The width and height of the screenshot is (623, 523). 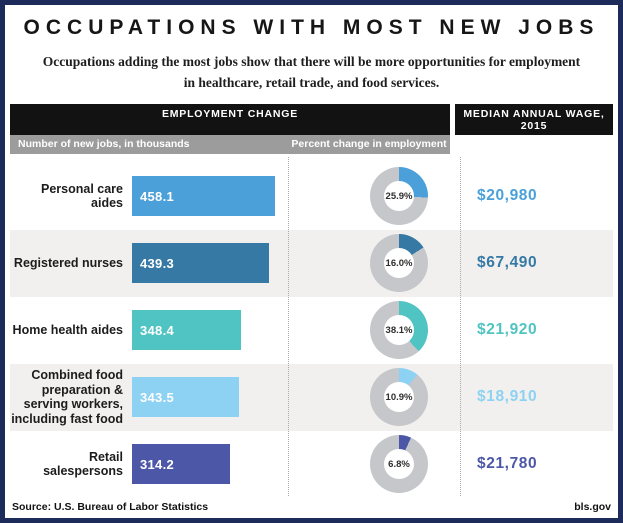 I want to click on donut-hole: 16.0%, so click(x=399, y=263).